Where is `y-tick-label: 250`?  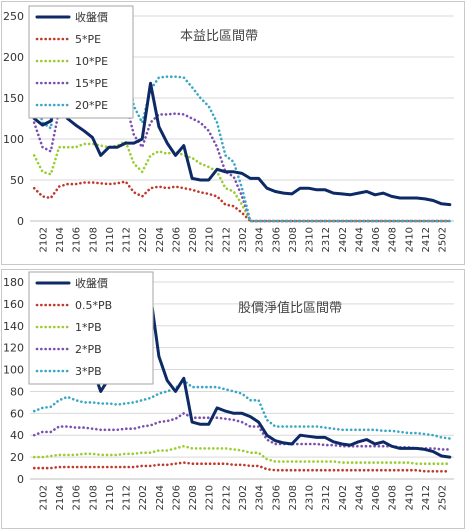
y-tick-label: 250 is located at coordinates (13, 16).